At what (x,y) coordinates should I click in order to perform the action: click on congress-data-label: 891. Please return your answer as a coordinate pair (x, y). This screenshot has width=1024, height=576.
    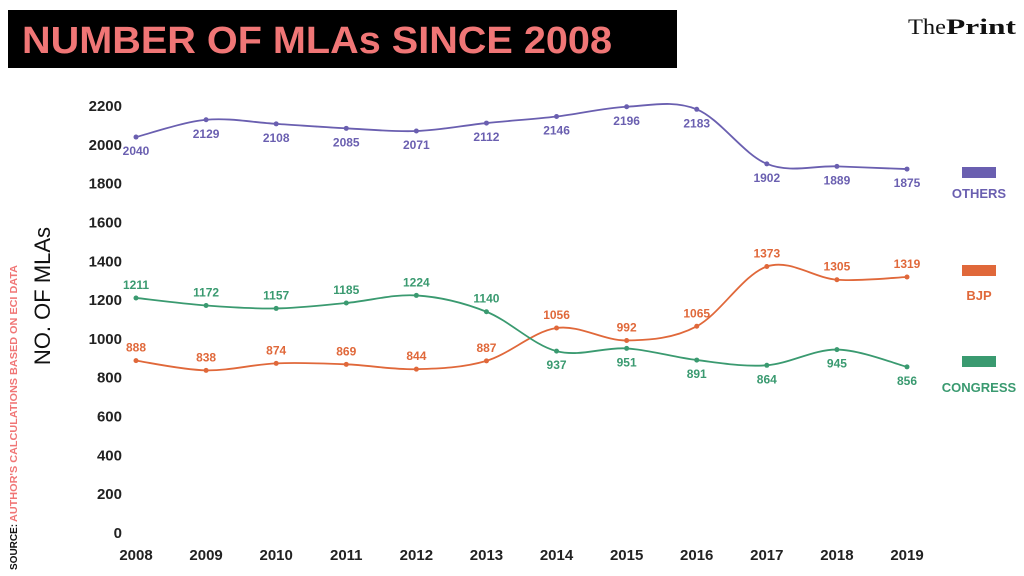
    Looking at the image, I should click on (697, 374).